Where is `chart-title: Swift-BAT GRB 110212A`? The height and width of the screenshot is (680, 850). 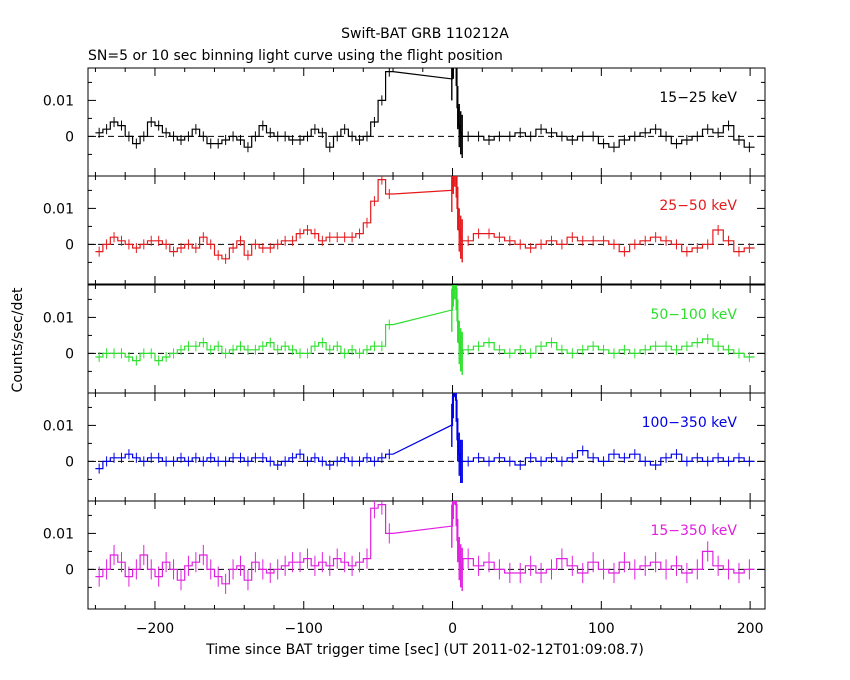 chart-title: Swift-BAT GRB 110212A is located at coordinates (425, 34).